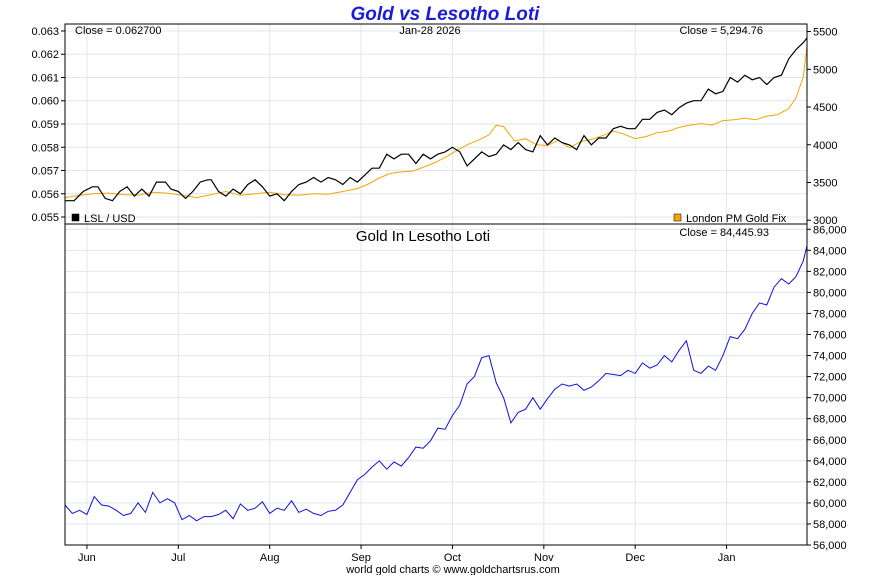  Describe the element at coordinates (45, 125) in the screenshot. I see `top-left-tick-label: 0.059` at that location.